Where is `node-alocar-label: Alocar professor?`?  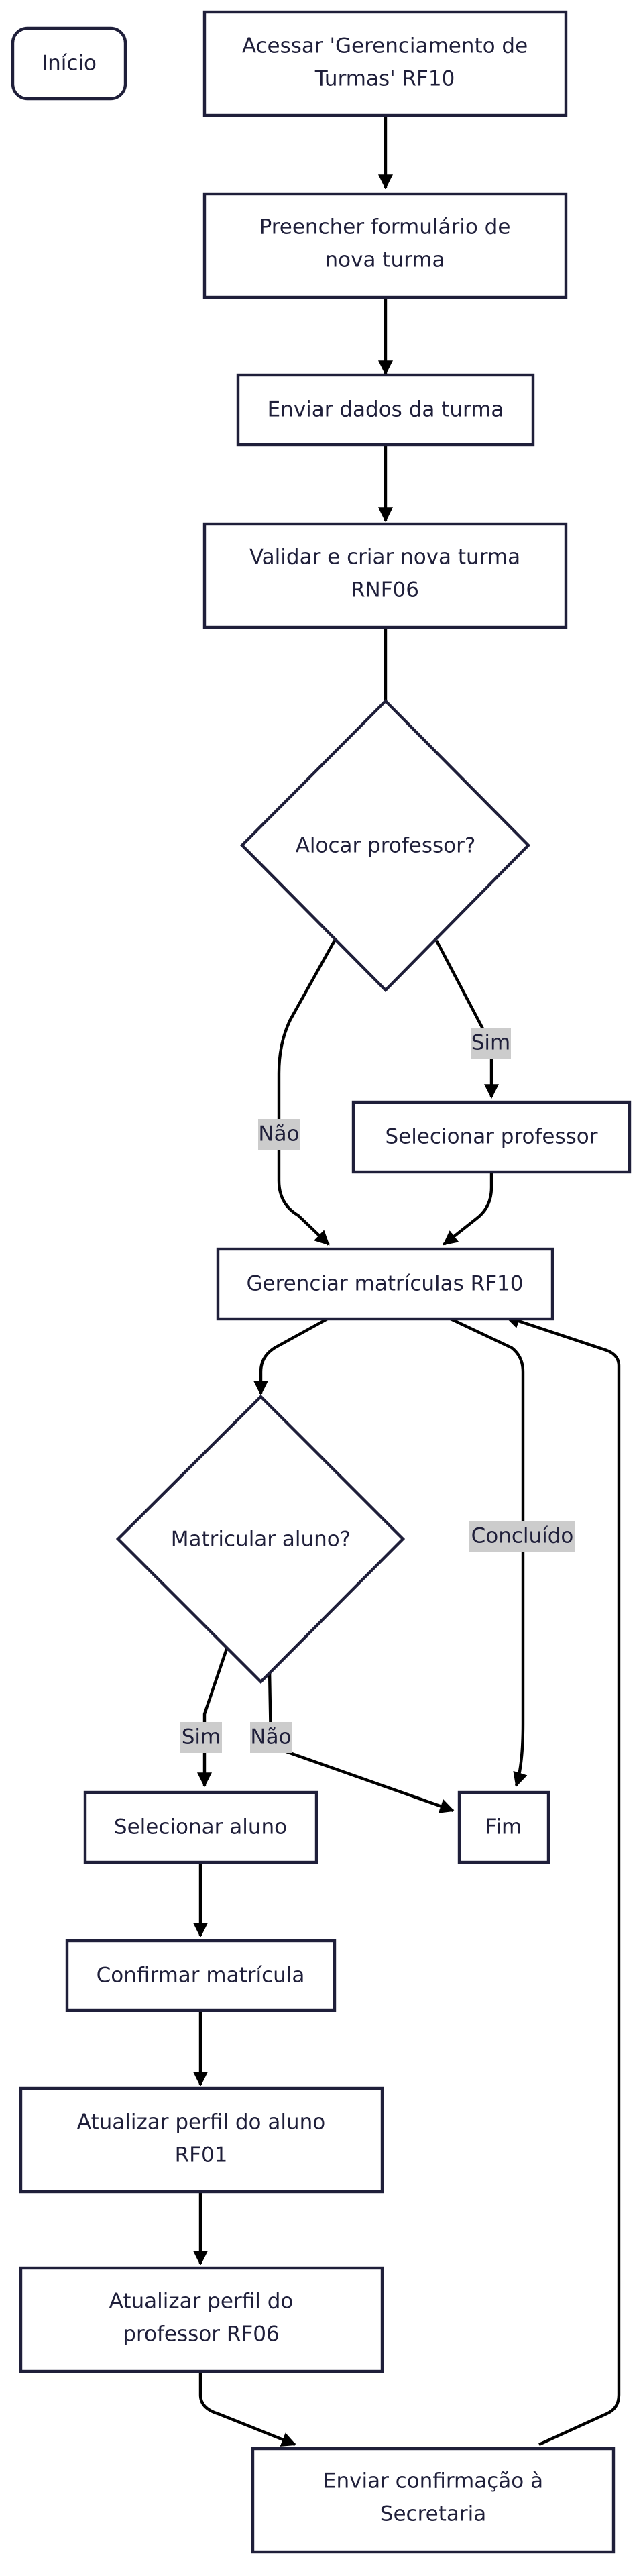
node-alocar-label: Alocar professor? is located at coordinates (386, 846).